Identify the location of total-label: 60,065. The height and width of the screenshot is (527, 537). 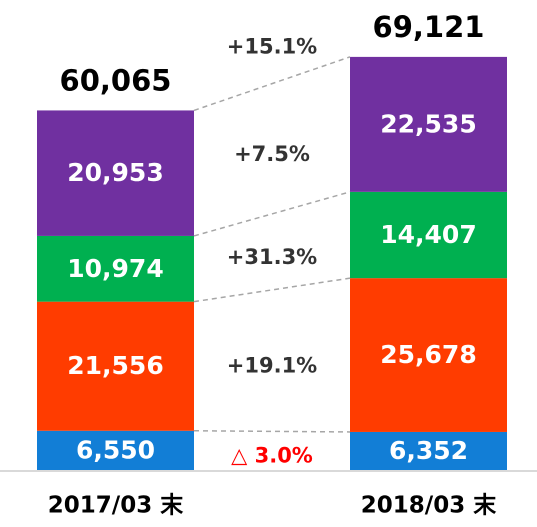
(116, 80).